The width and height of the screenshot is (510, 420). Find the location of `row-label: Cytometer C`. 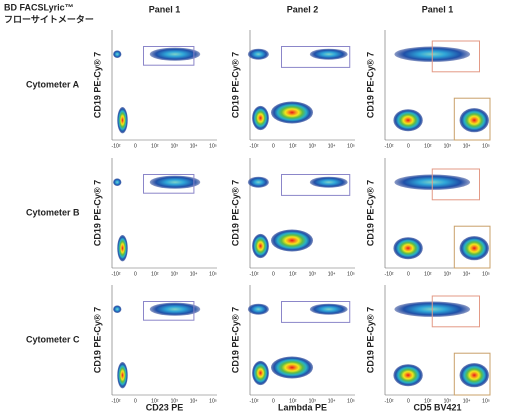

row-label: Cytometer C is located at coordinates (53, 339).